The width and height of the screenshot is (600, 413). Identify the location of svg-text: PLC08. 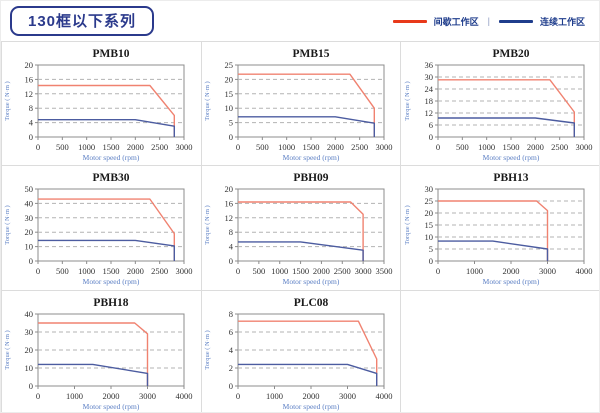
(311, 303).